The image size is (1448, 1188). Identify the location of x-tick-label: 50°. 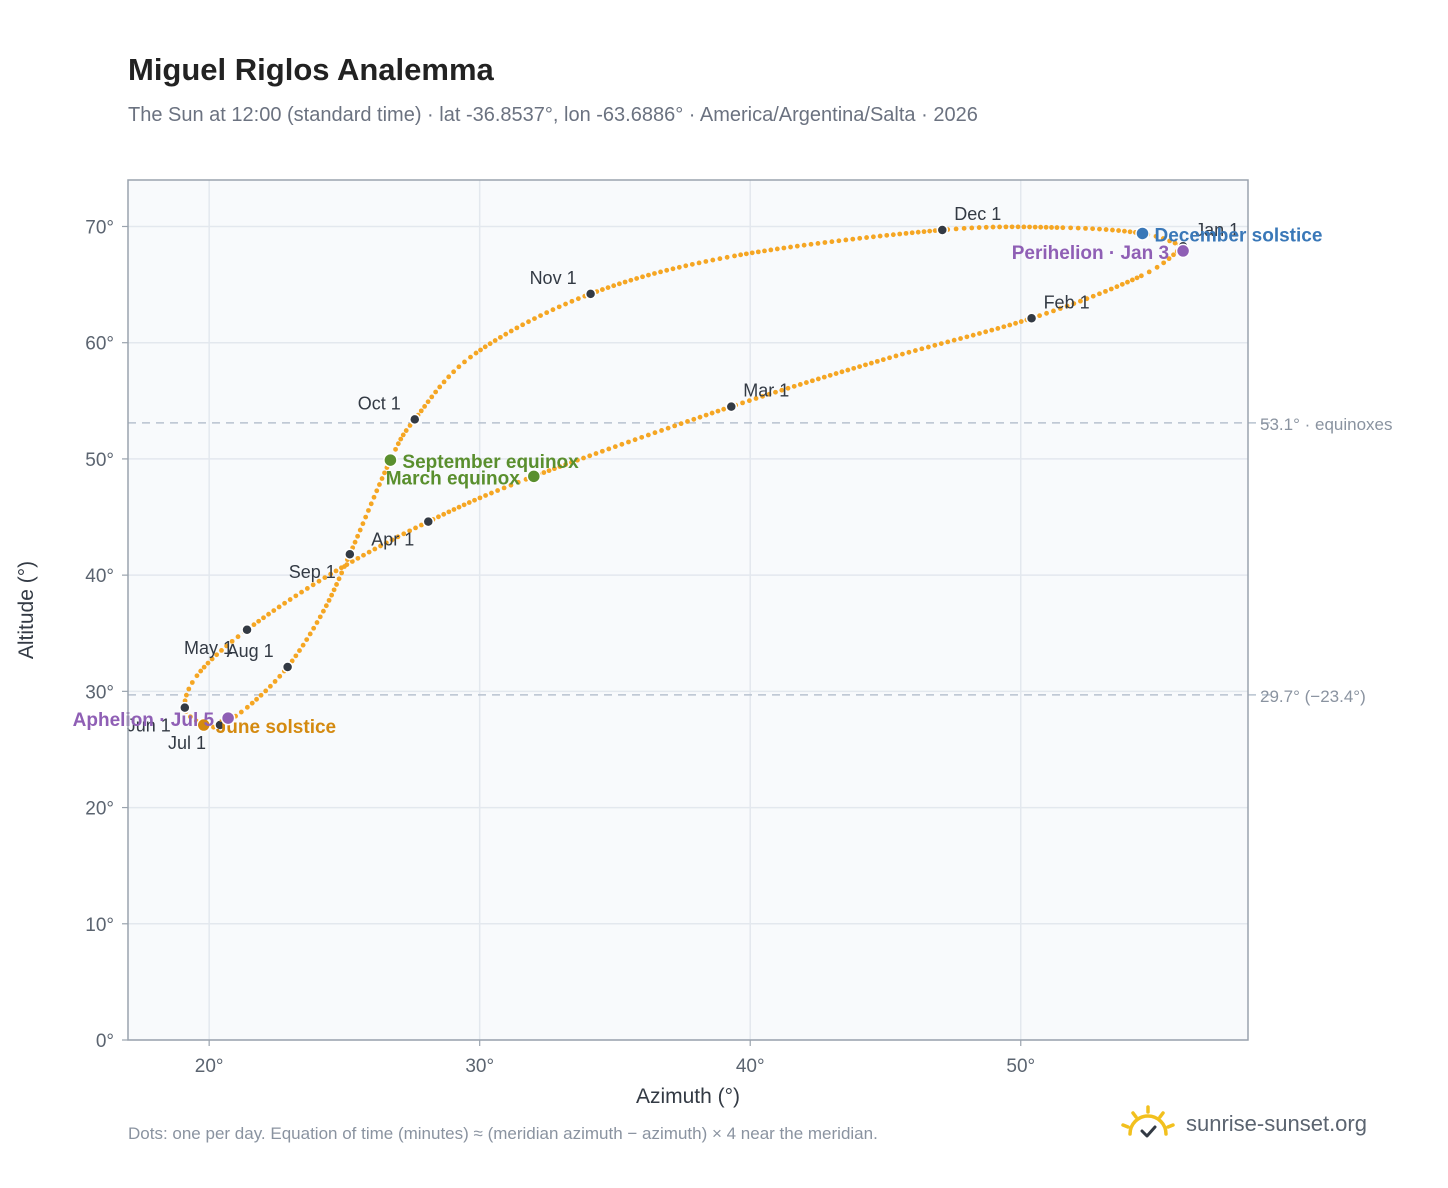
(1020, 1066).